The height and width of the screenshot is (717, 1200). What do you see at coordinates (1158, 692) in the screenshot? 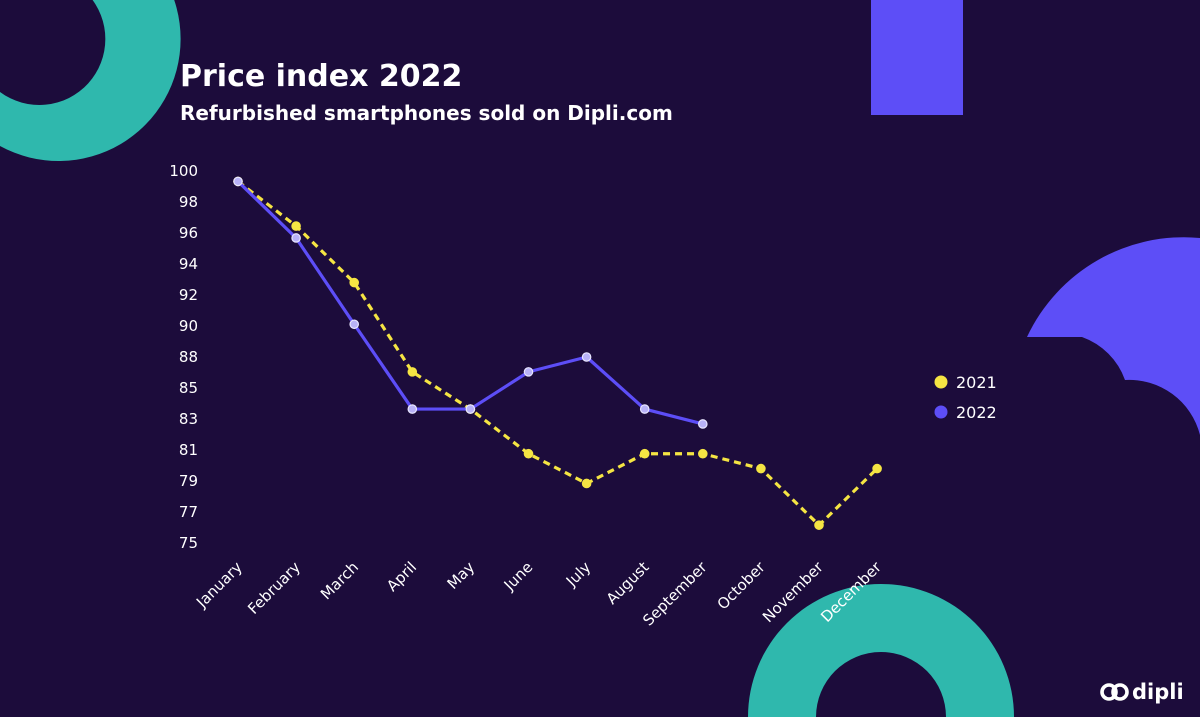
I see `logo-text: dipli` at bounding box center [1158, 692].